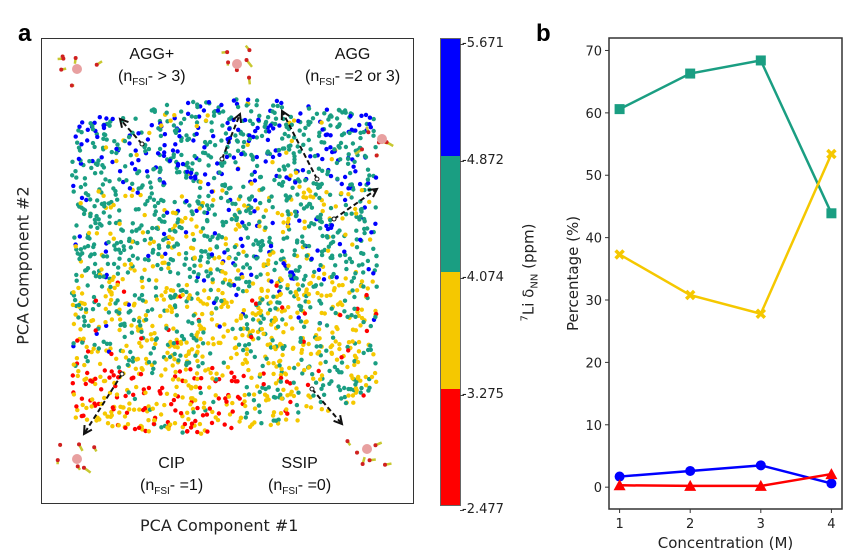 The width and height of the screenshot is (846, 553). Describe the element at coordinates (760, 60) in the screenshot. I see `data-point` at that location.